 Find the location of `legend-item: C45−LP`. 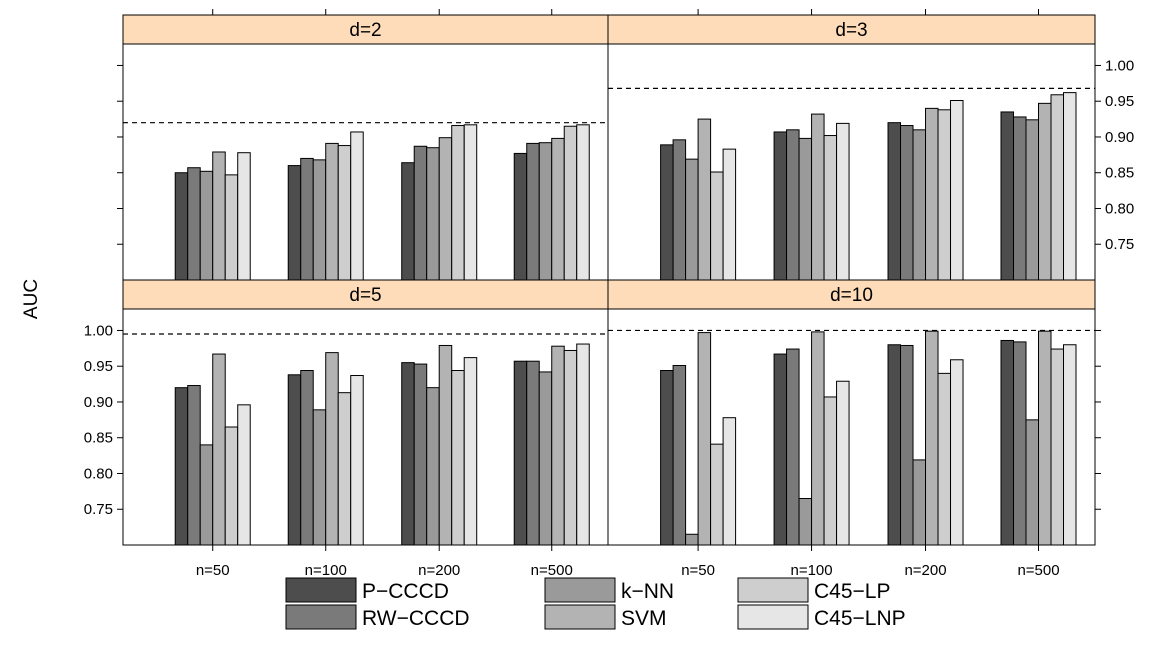

legend-item: C45−LP is located at coordinates (813, 590).